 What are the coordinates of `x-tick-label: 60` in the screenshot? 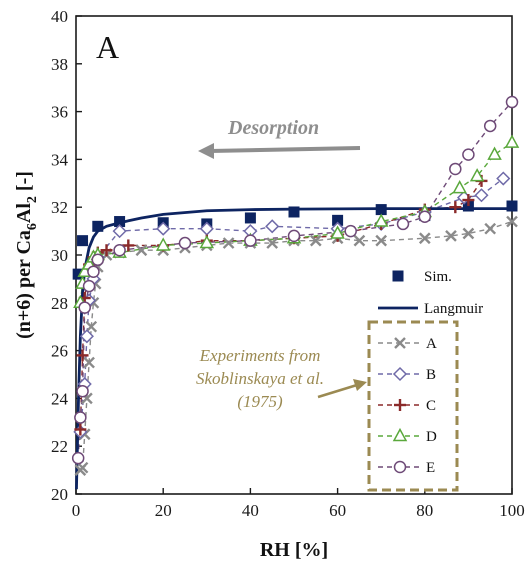 It's located at (337, 510).